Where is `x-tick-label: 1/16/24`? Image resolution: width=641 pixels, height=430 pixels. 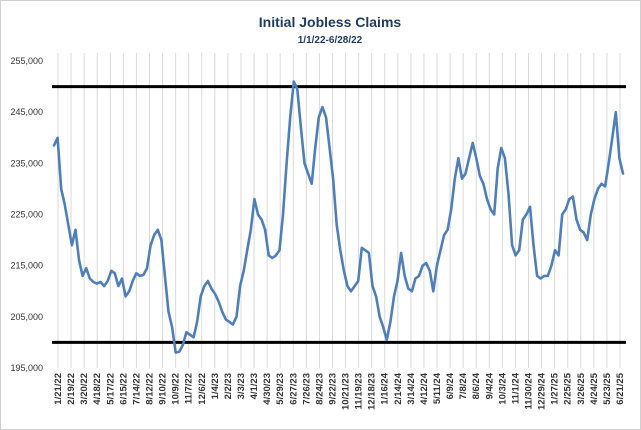
x-tick-label: 1/16/24 is located at coordinates (385, 388).